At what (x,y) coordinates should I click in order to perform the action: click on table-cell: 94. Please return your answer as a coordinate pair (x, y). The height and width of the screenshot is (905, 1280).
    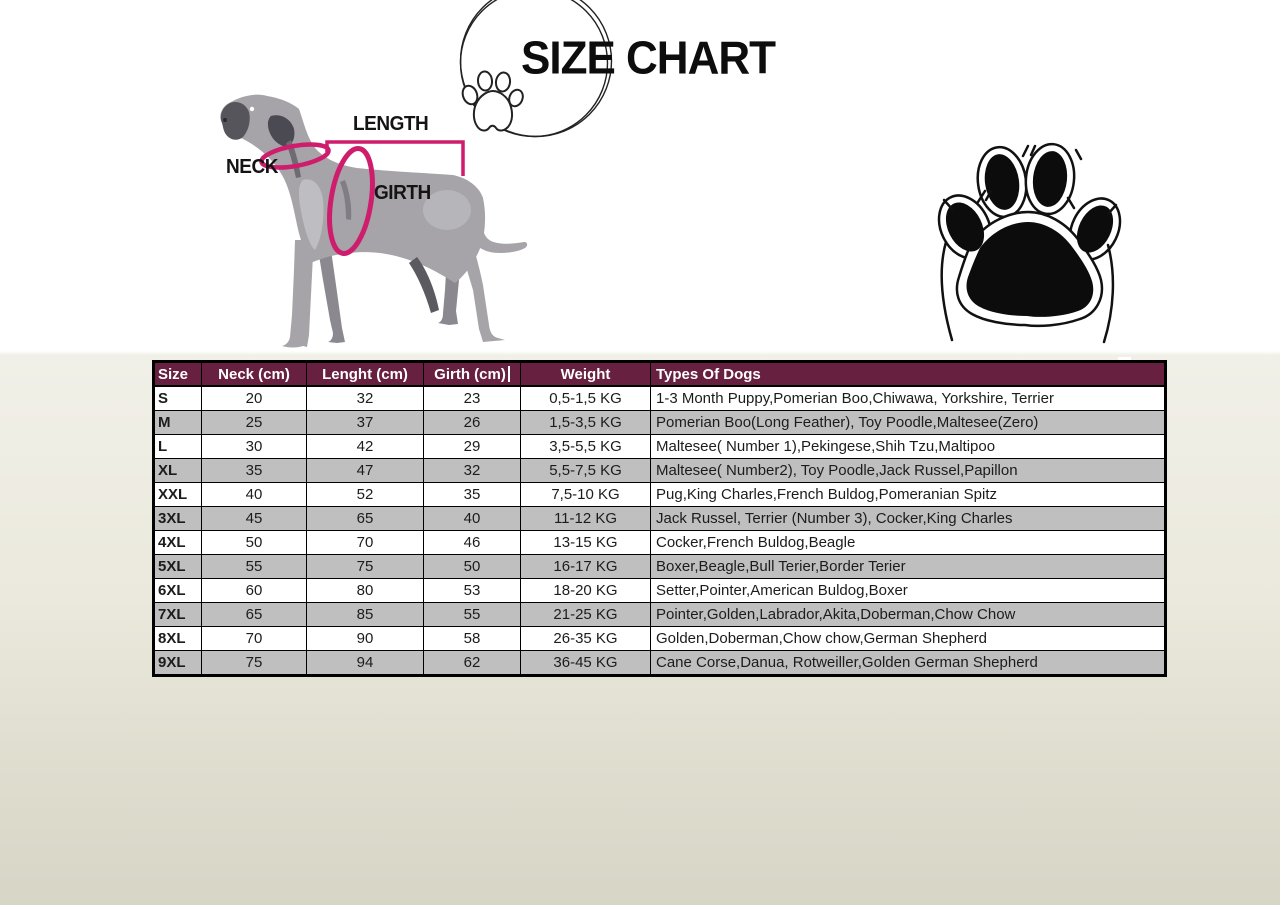
    Looking at the image, I should click on (365, 663).